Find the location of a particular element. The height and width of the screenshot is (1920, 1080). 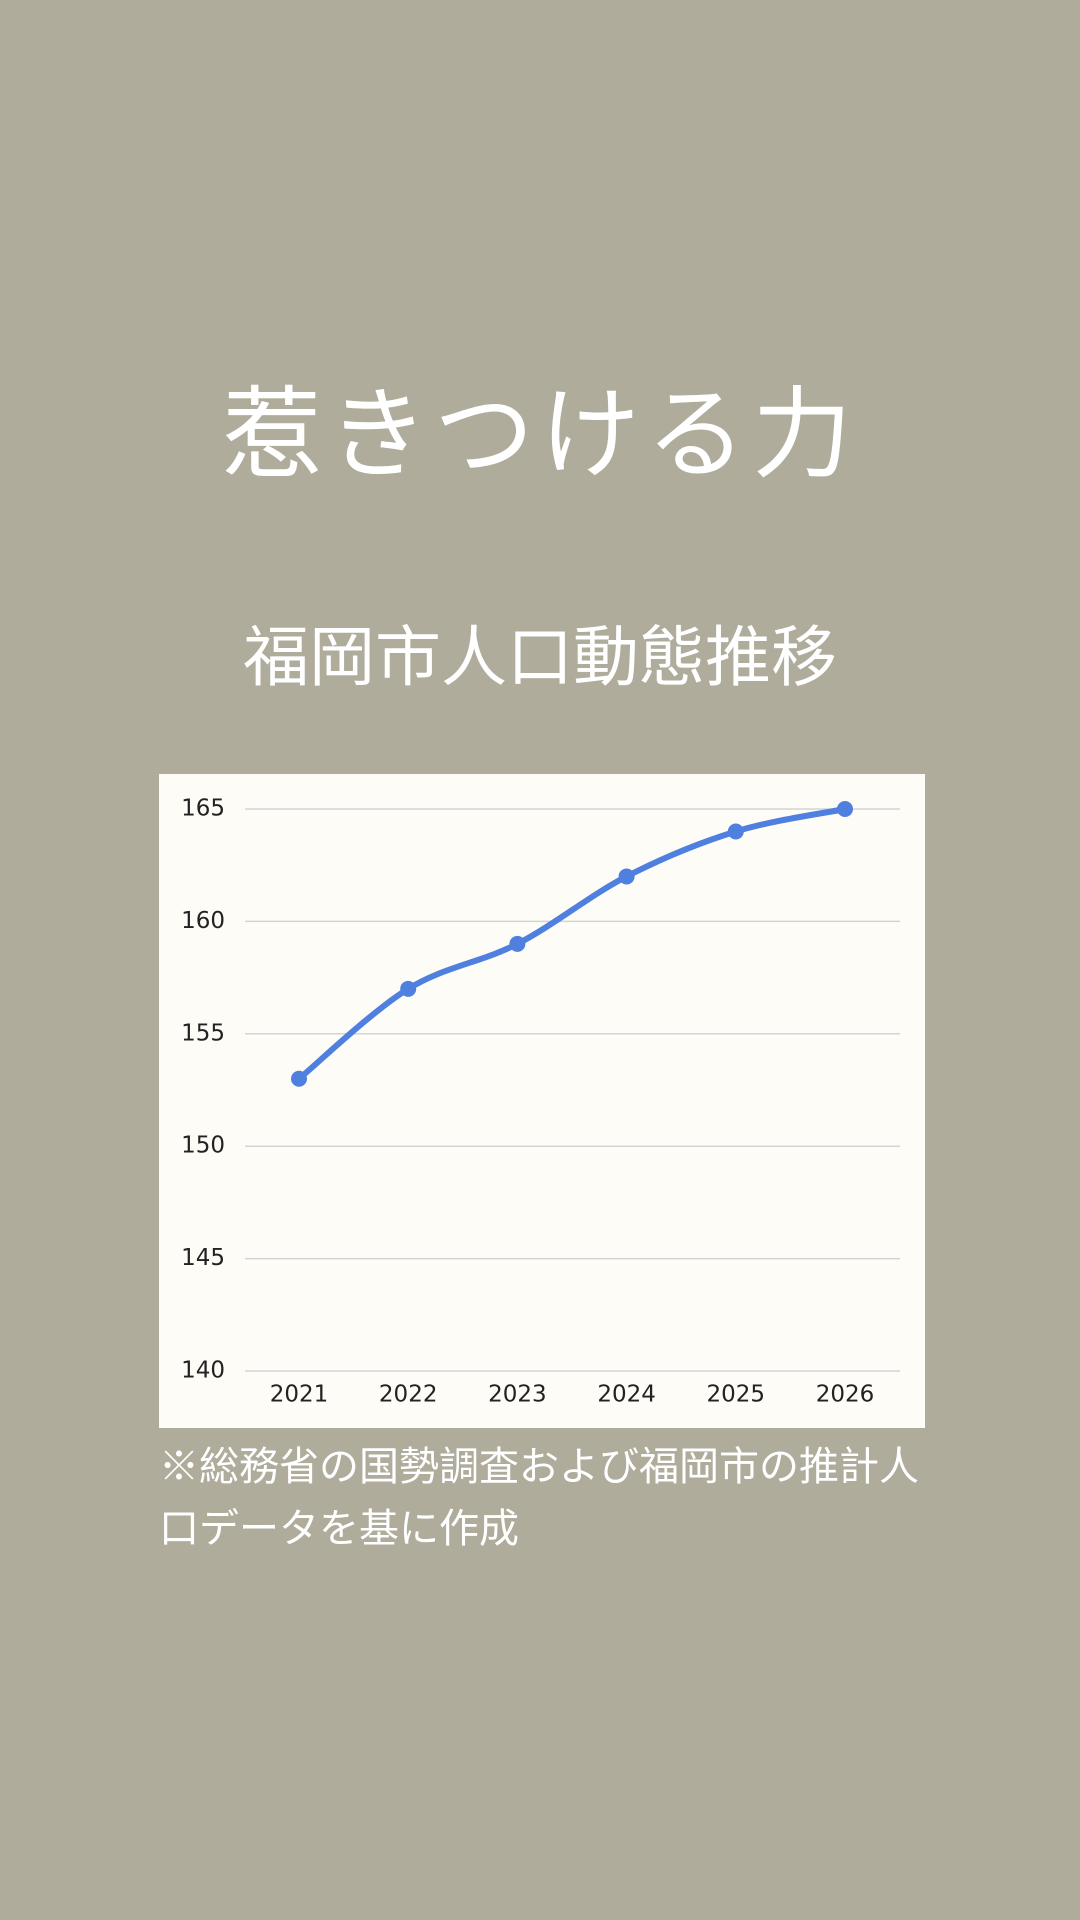

y-tick-label: 150 is located at coordinates (203, 1146).